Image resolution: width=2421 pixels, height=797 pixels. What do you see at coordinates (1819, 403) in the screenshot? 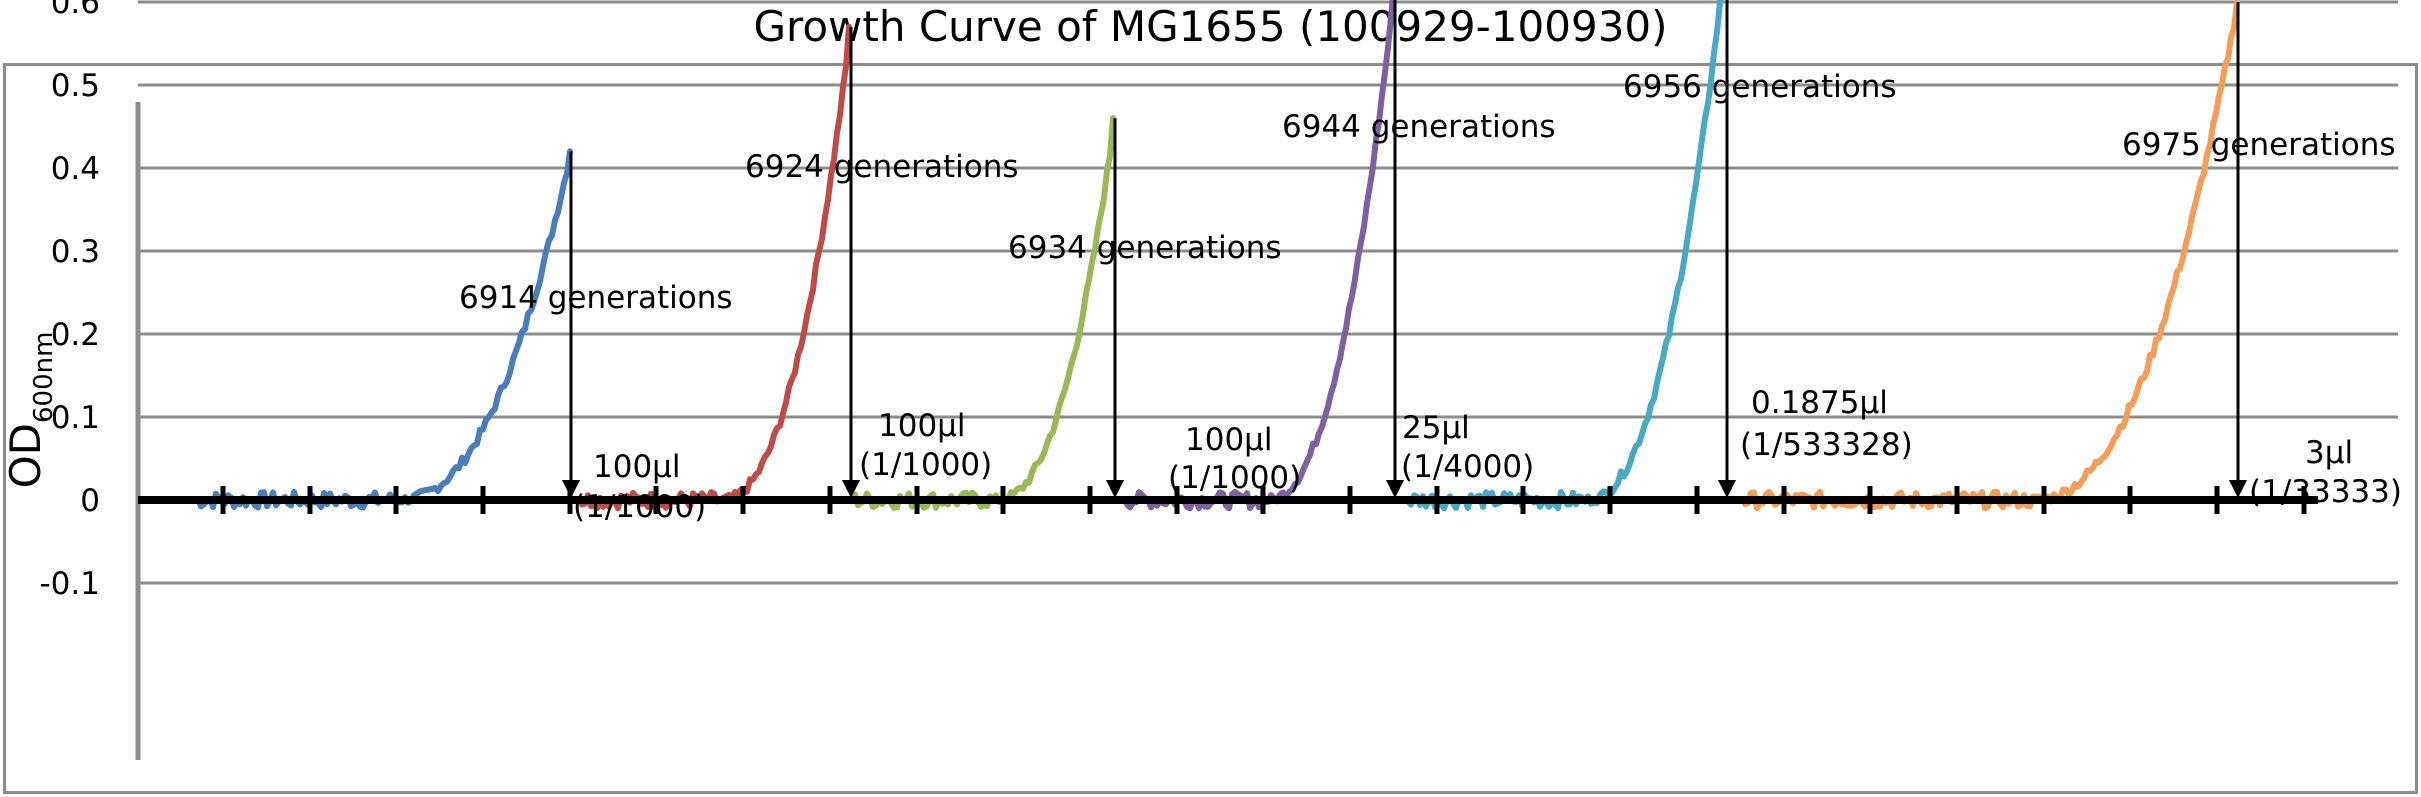
I see `transfer-volume-label: 0.1875μl` at bounding box center [1819, 403].